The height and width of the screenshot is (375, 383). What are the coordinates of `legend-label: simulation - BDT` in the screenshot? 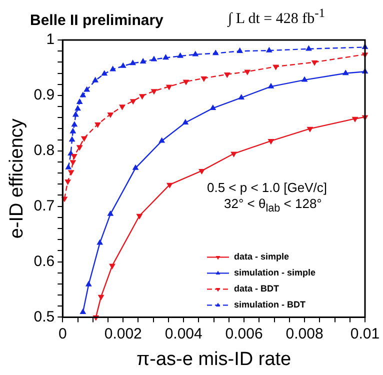 It's located at (270, 305).